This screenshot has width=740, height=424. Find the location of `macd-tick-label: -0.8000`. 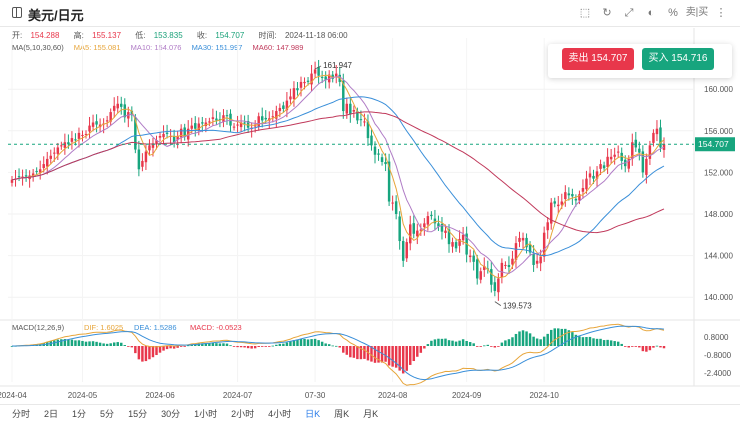

macd-tick-label: -0.8000 is located at coordinates (718, 355).